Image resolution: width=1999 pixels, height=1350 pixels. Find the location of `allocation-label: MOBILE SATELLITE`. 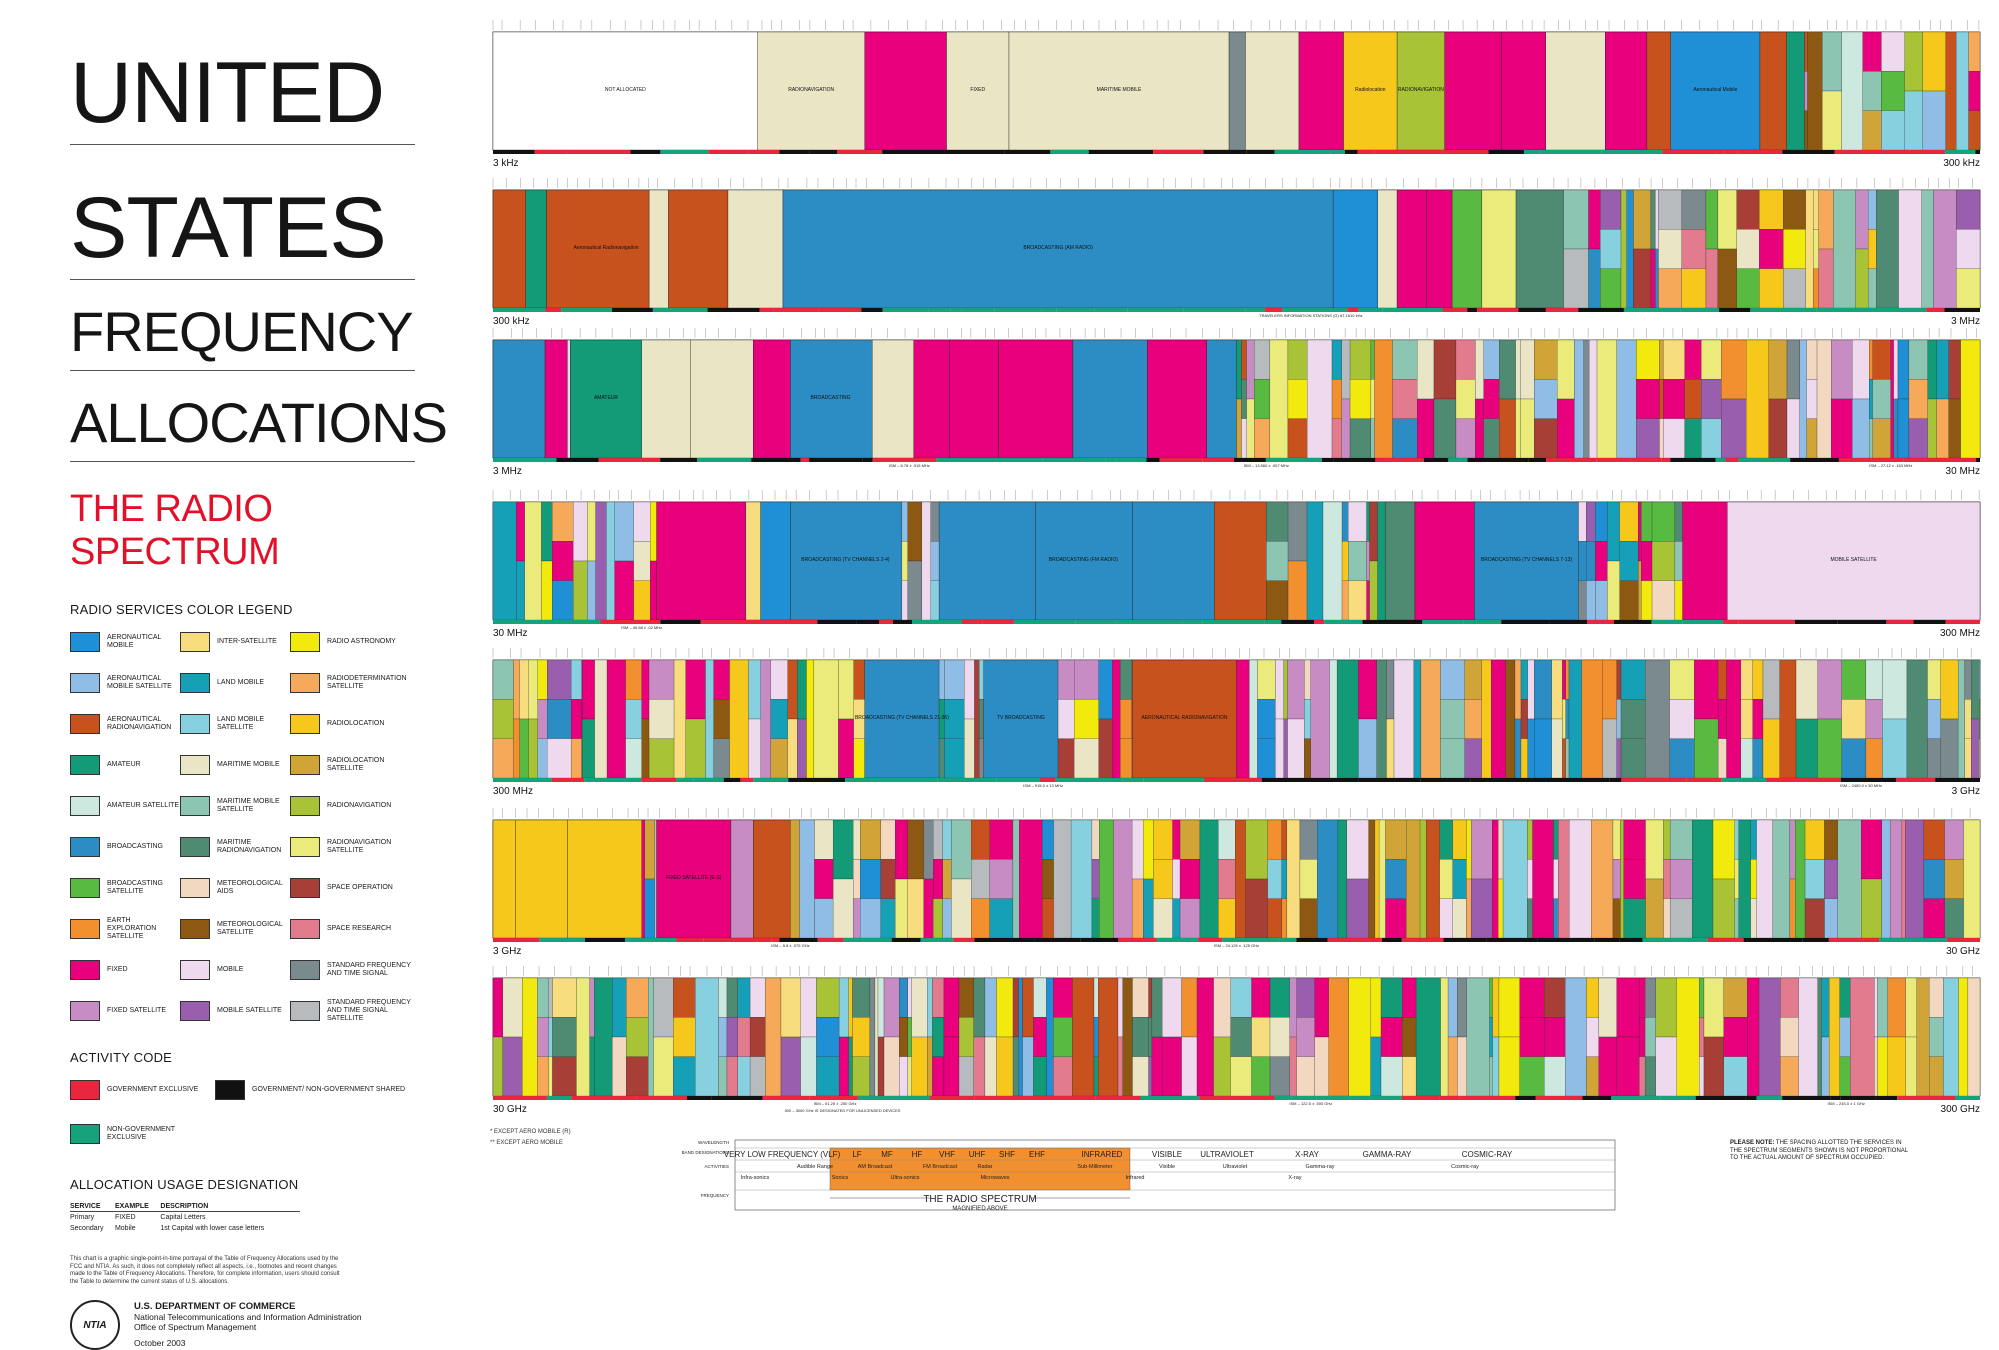

allocation-label: MOBILE SATELLITE is located at coordinates (1853, 560).